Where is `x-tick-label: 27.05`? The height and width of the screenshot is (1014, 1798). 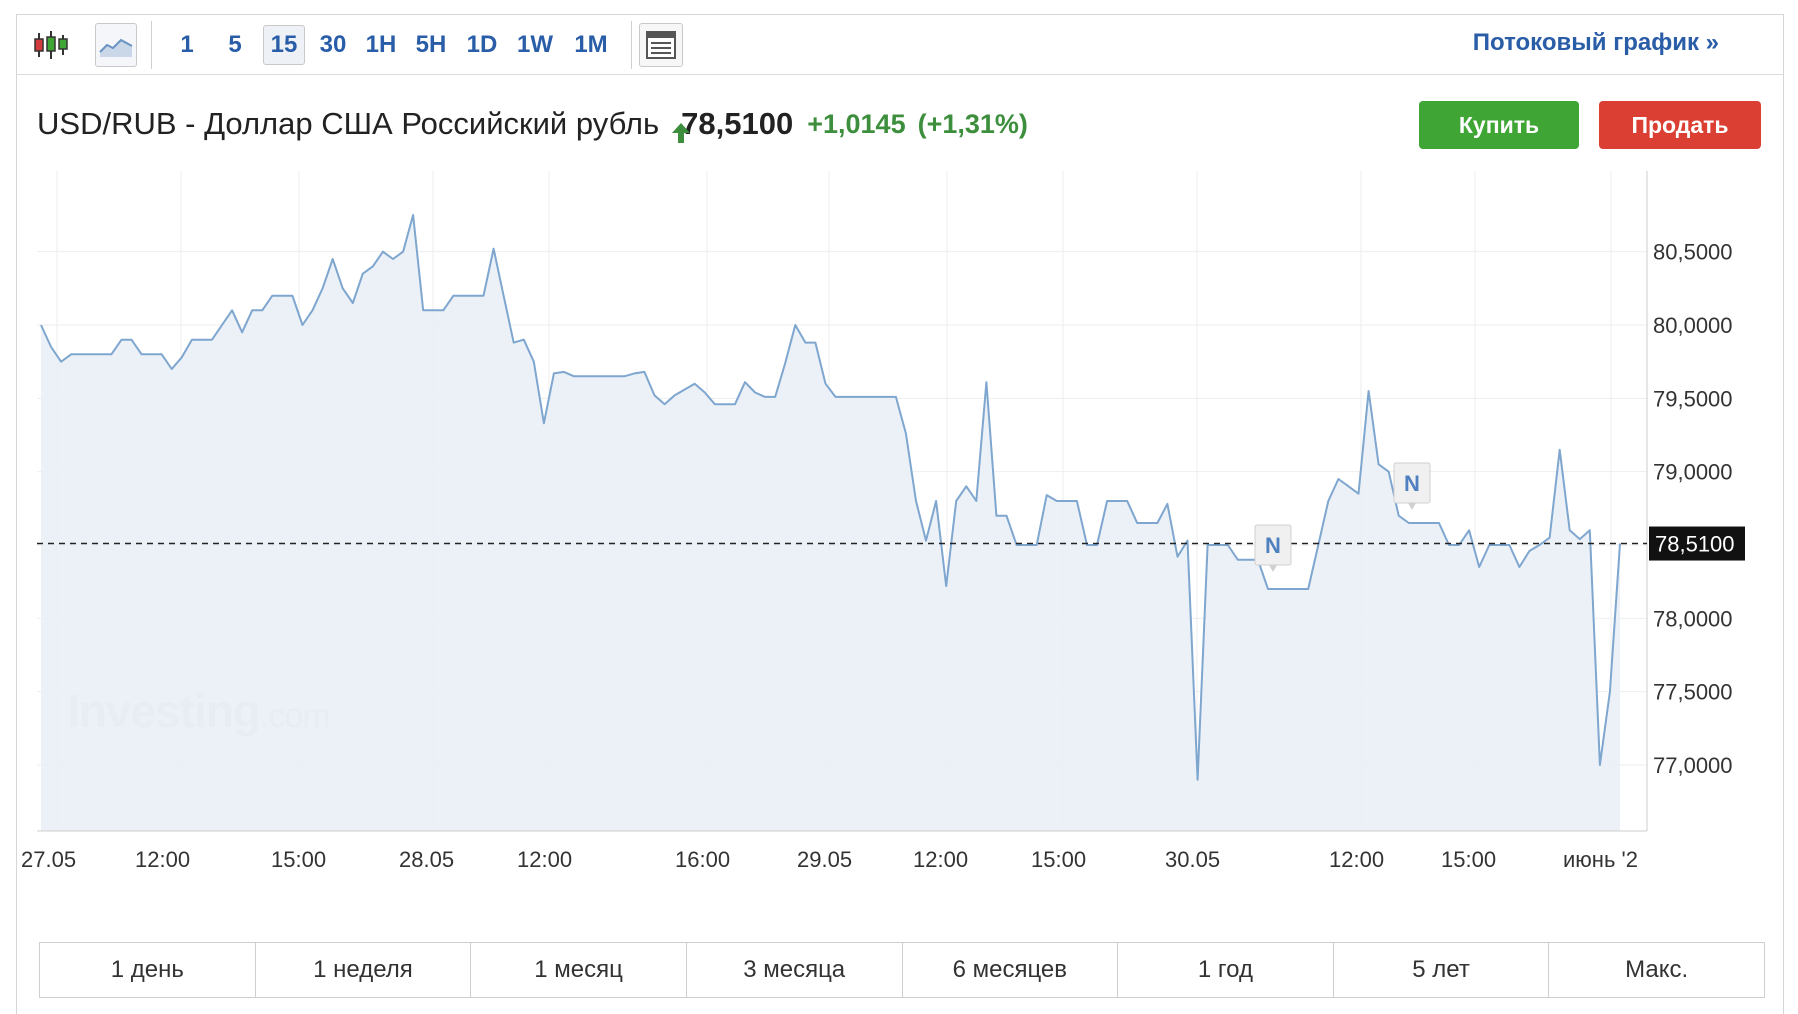 x-tick-label: 27.05 is located at coordinates (48, 859).